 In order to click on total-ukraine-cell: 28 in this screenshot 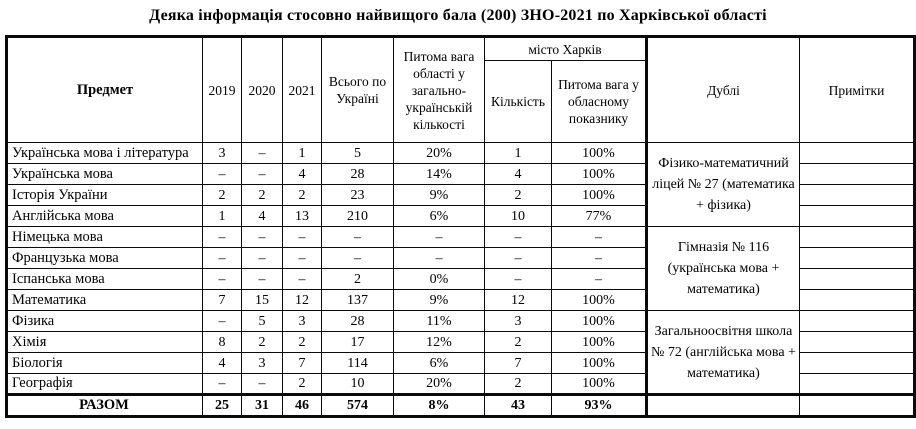, I will do `click(357, 321)`.